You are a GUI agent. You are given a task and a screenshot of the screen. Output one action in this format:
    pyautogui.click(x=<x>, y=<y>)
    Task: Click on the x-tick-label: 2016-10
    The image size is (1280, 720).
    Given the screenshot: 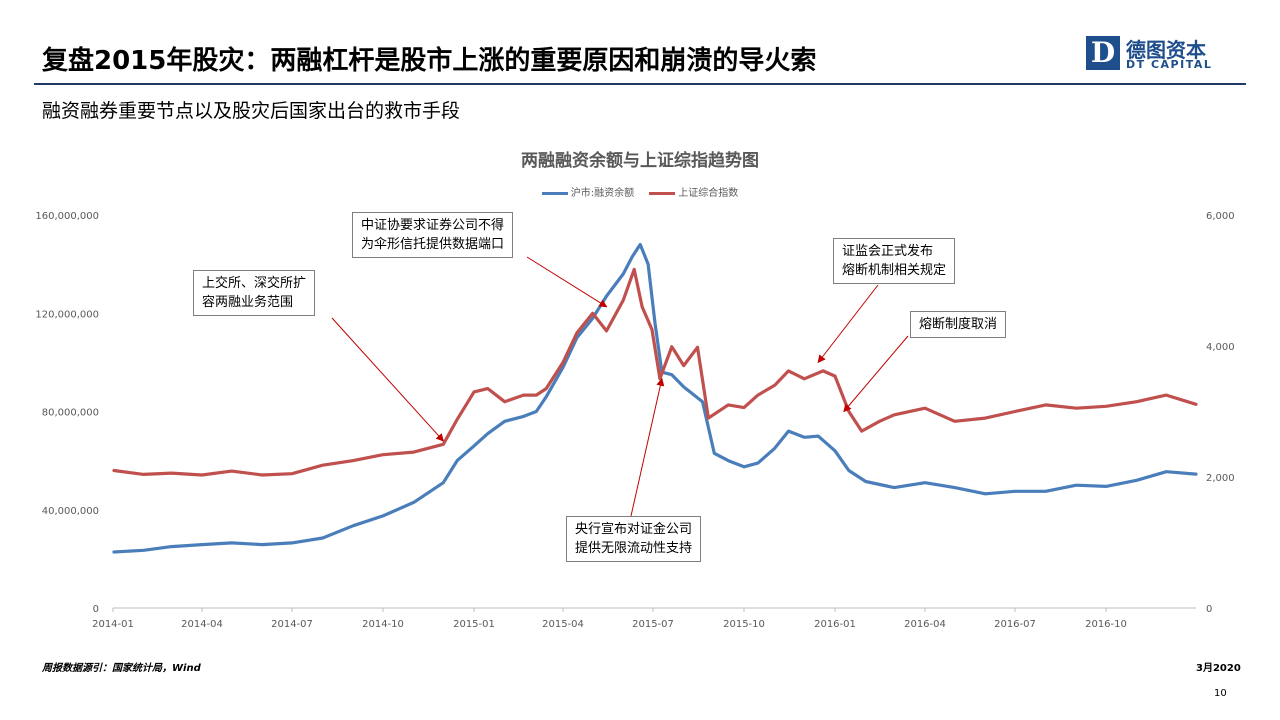 What is the action you would take?
    pyautogui.click(x=1106, y=624)
    